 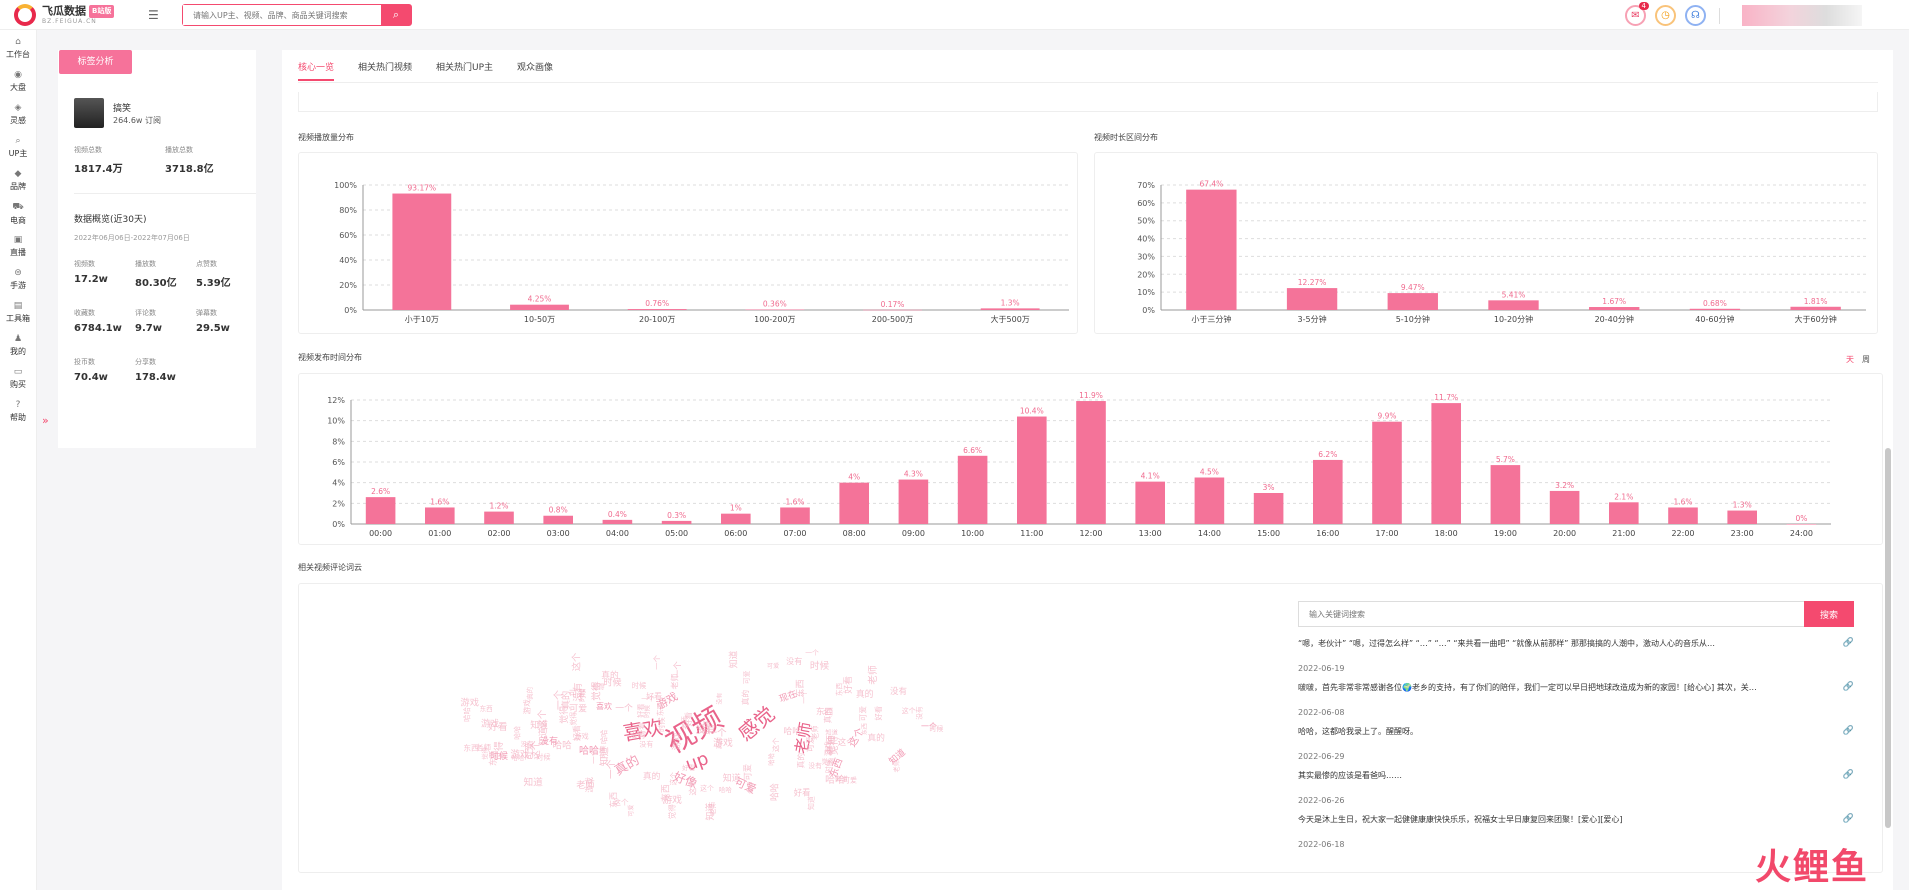 I want to click on bulb-icon: ◈, so click(x=18, y=108).